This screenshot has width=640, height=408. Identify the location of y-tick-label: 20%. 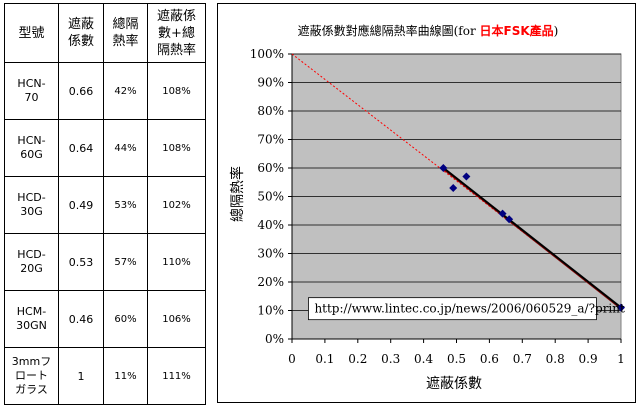
(270, 282).